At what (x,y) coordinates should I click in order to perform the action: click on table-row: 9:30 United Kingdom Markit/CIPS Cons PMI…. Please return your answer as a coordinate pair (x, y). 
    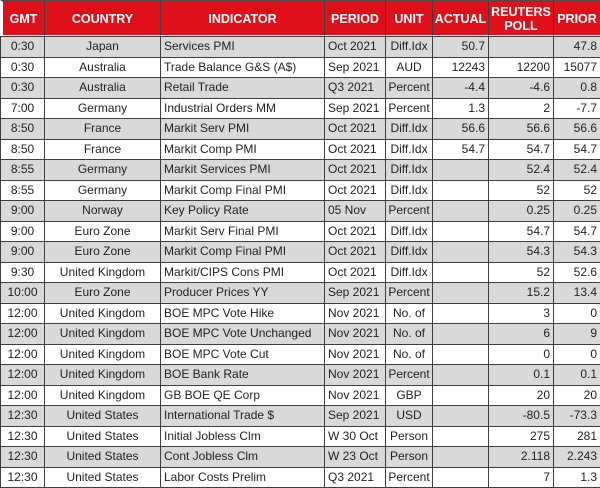
    Looking at the image, I should click on (300, 271).